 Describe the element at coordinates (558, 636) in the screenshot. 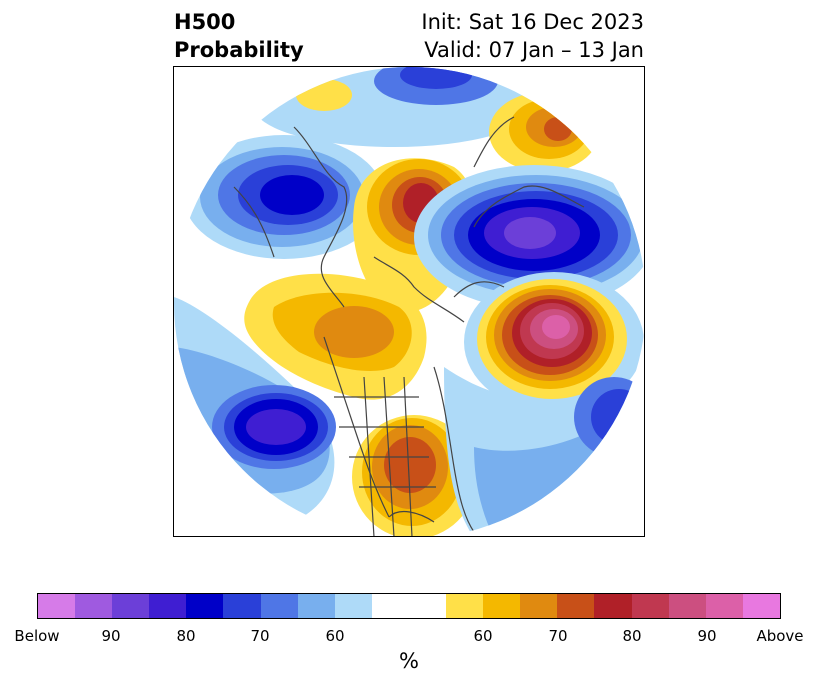

I see `colorbar-tick-above-70: 70` at that location.